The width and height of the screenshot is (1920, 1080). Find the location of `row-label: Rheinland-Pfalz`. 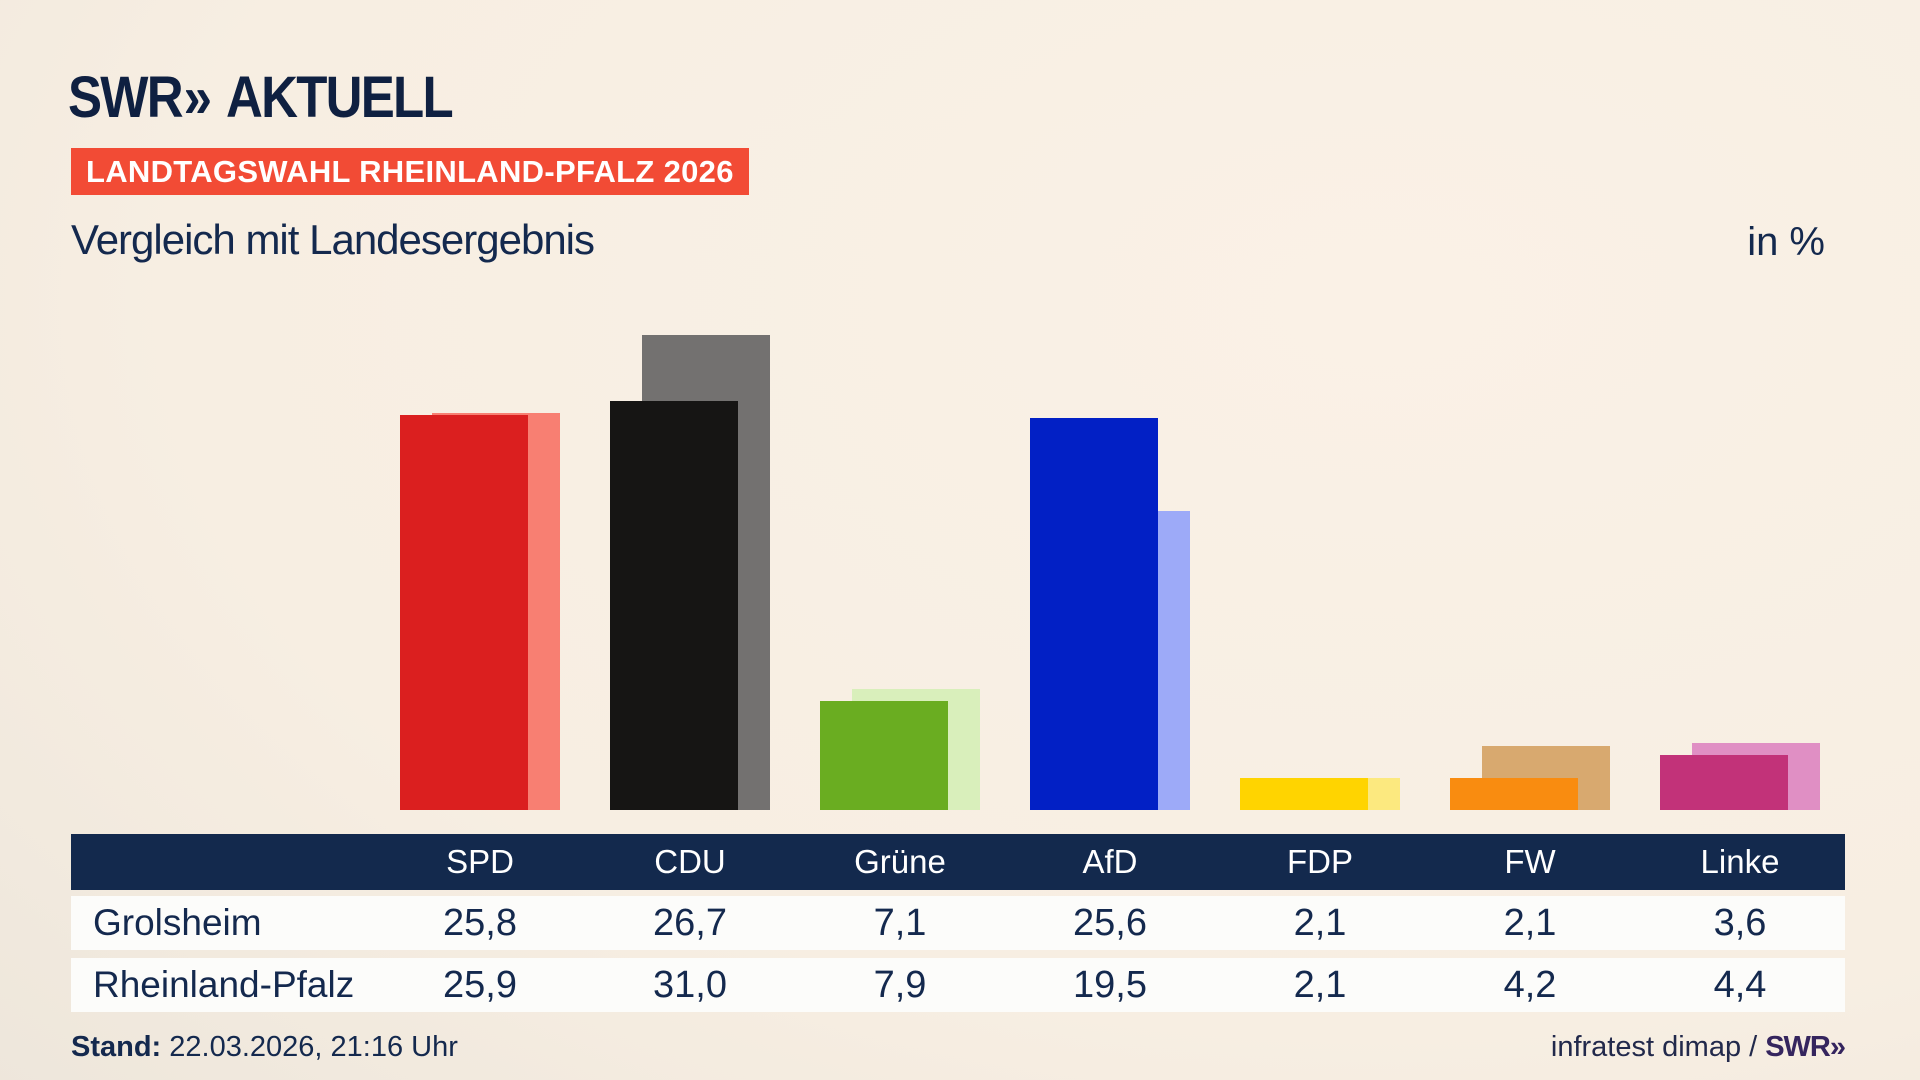

row-label: Rheinland-Pfalz is located at coordinates (224, 984).